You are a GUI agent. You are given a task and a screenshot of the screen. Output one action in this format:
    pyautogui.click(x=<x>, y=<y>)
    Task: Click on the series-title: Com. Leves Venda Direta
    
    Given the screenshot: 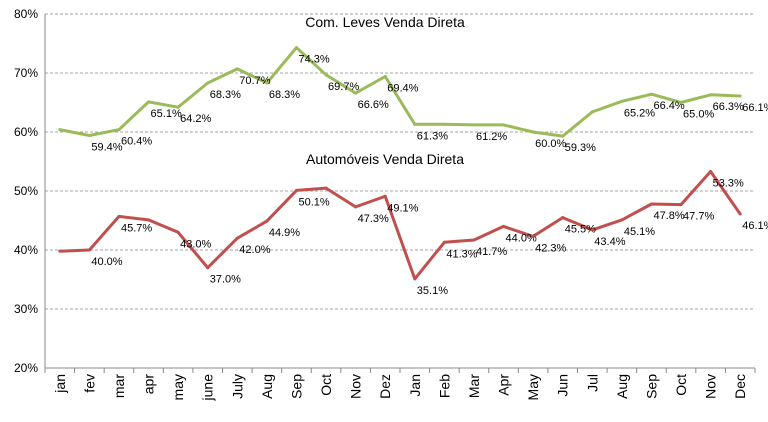 What is the action you would take?
    pyautogui.click(x=385, y=22)
    